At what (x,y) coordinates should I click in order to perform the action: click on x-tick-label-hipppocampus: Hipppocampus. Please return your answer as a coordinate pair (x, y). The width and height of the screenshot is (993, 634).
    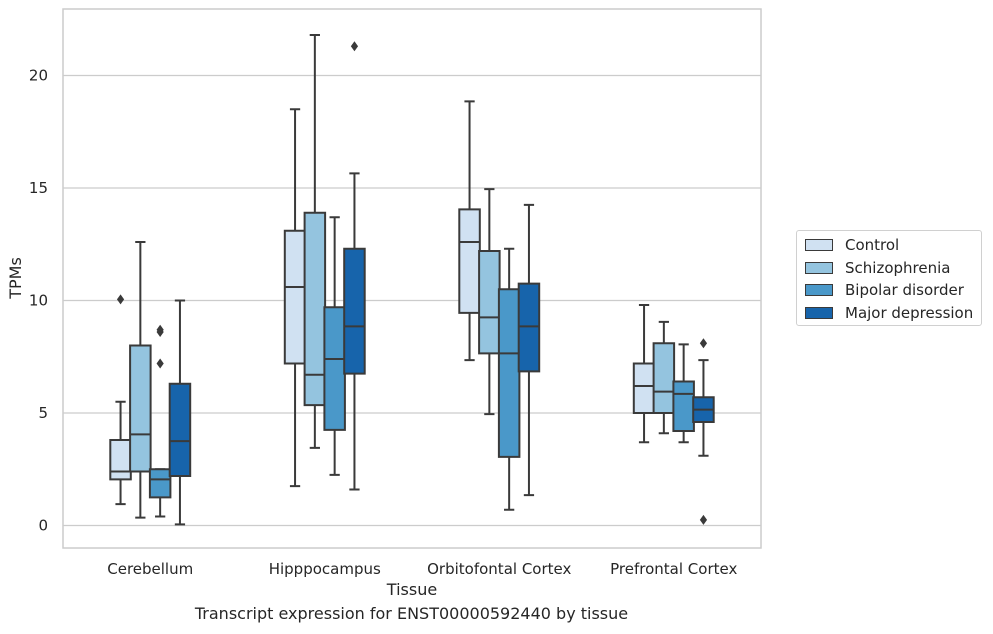
    Looking at the image, I should click on (325, 569).